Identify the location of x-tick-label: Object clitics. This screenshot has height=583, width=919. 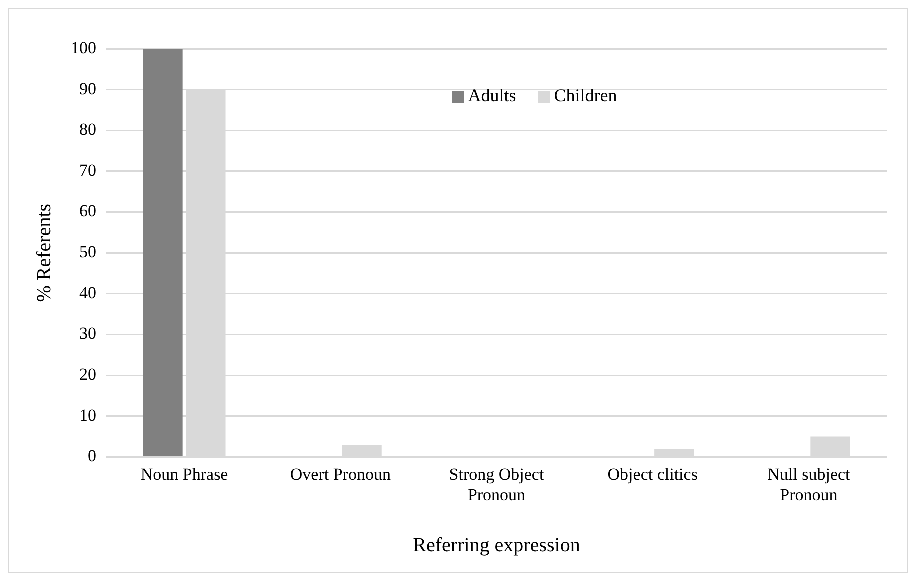
(653, 474).